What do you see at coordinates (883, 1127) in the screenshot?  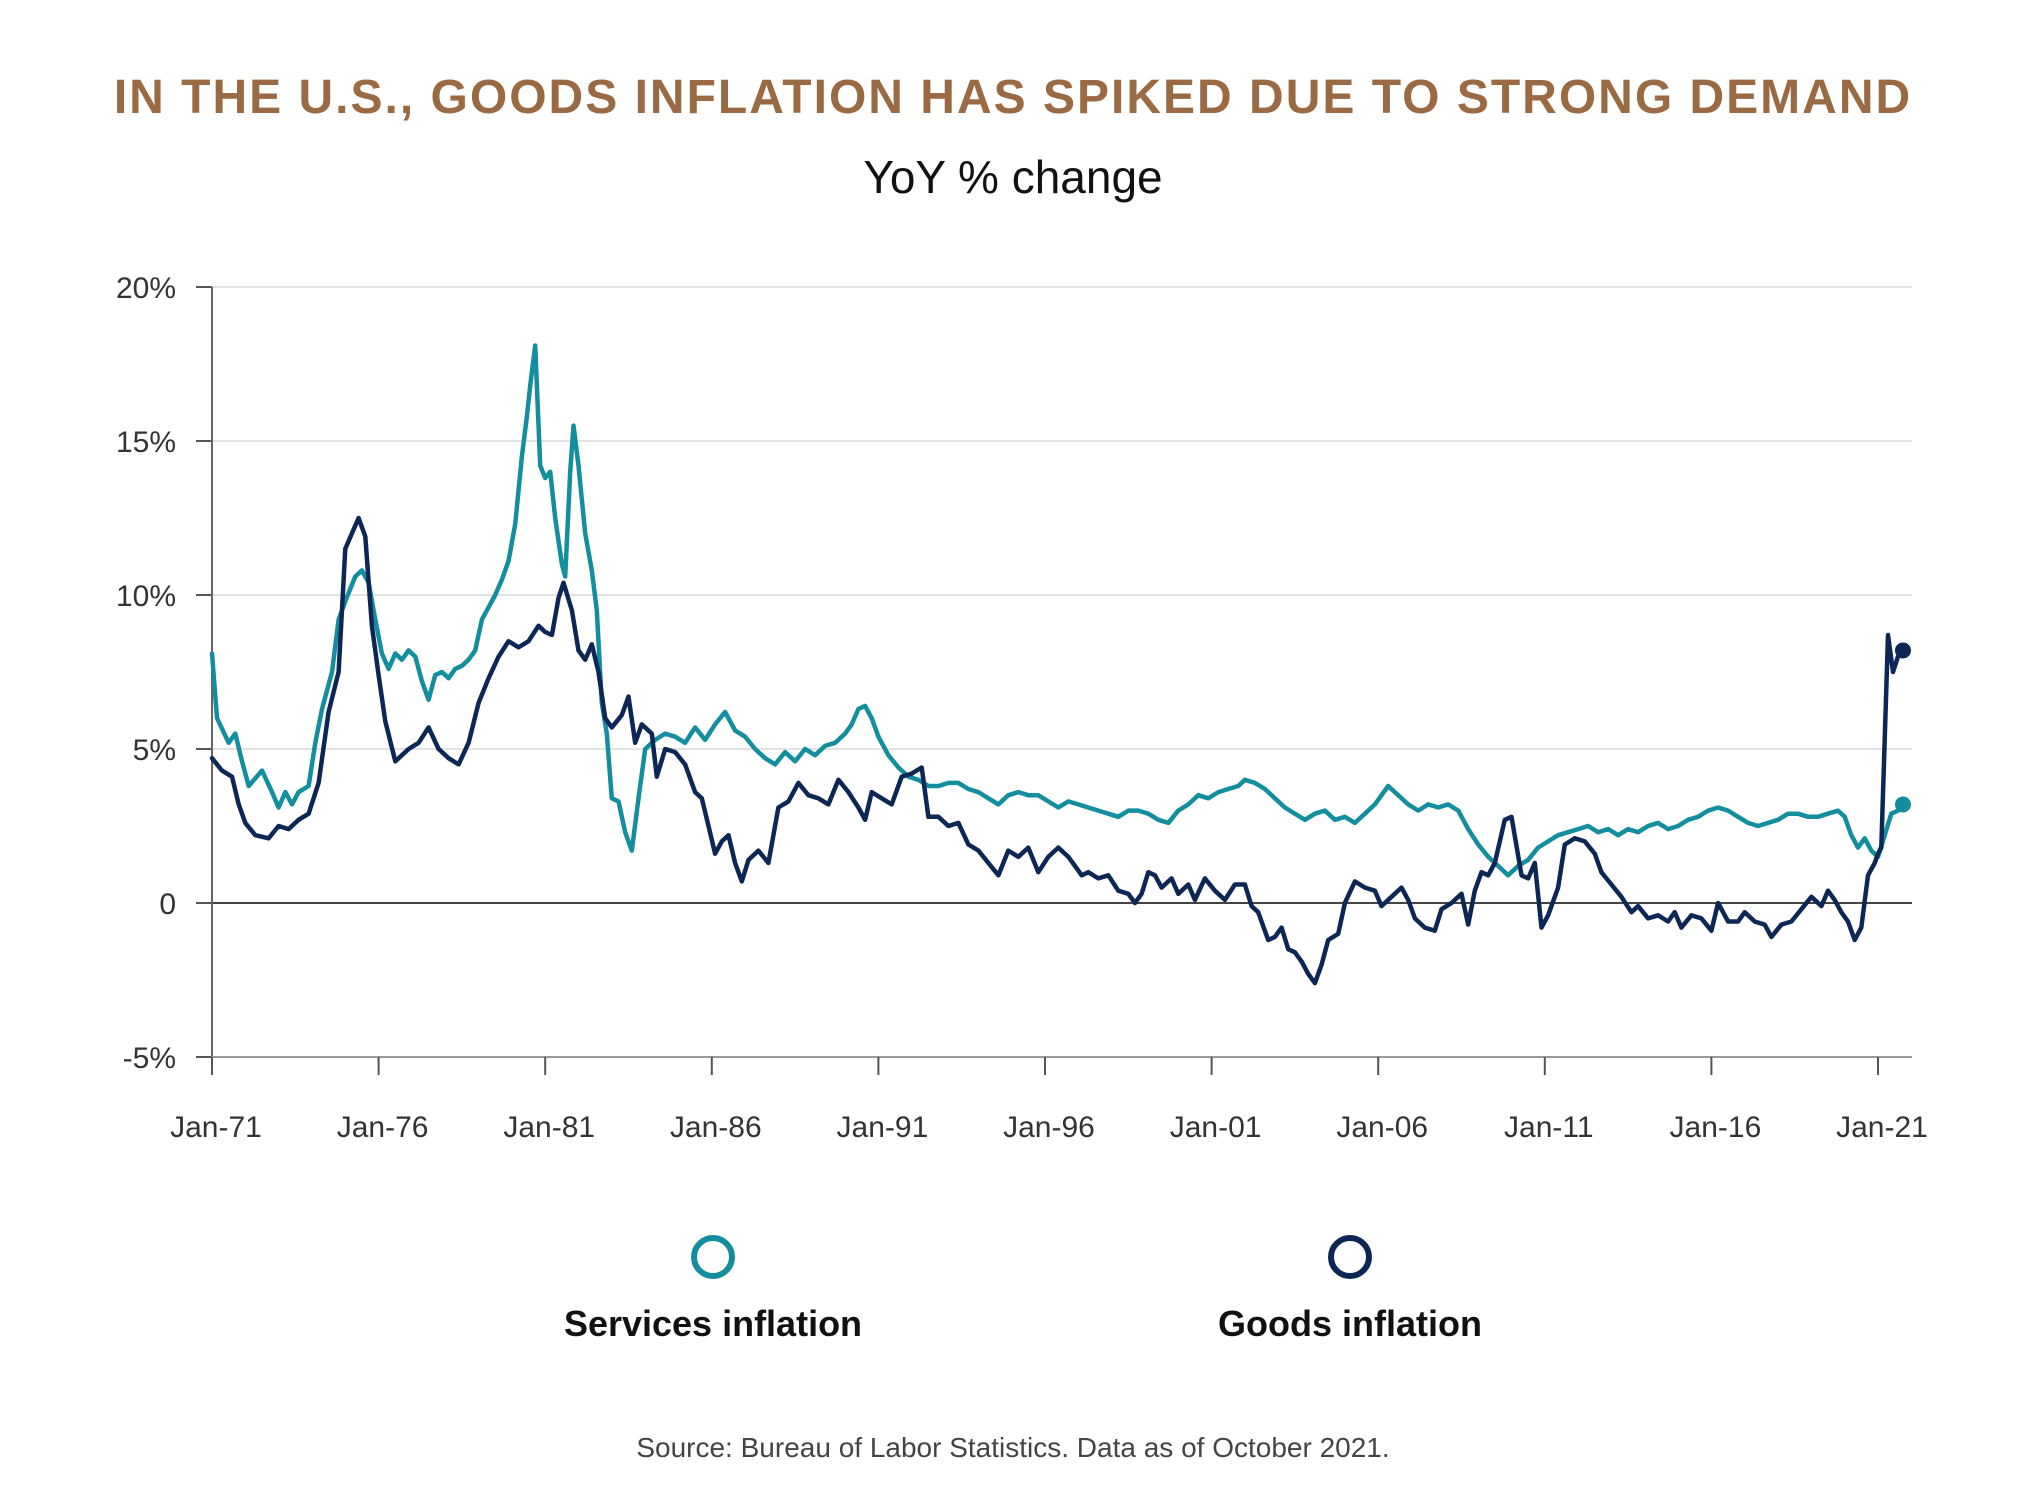 I see `x-tick-label: Jan-91` at bounding box center [883, 1127].